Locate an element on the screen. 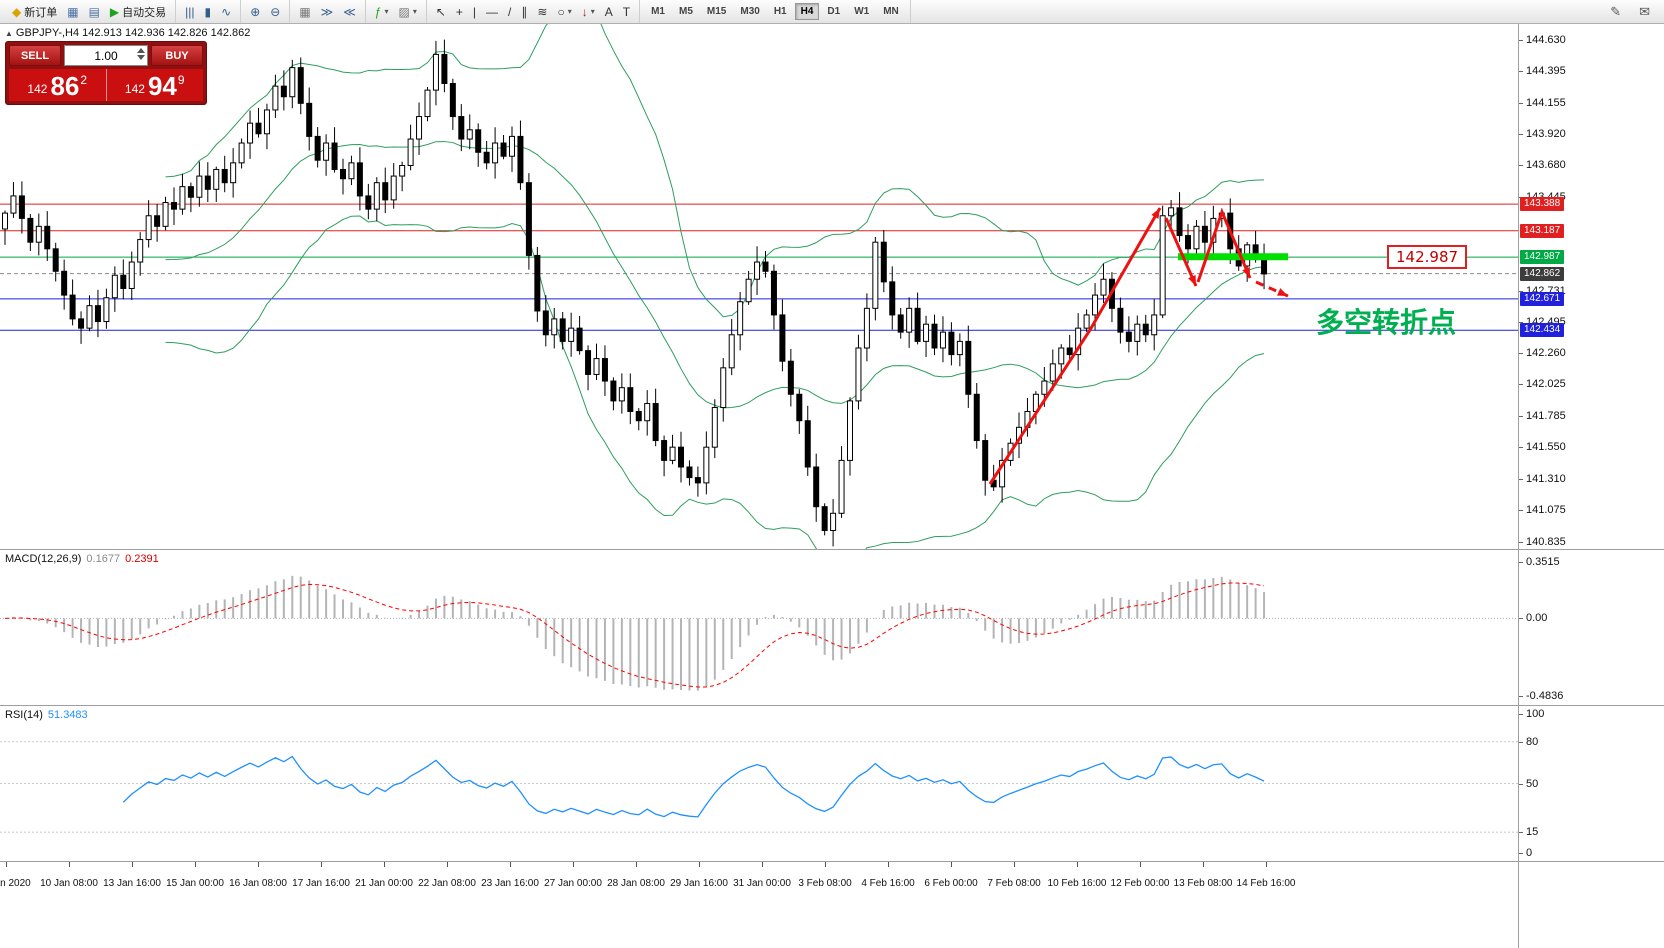 This screenshot has height=948, width=1664. timeframe-mn-button: MN is located at coordinates (891, 11).